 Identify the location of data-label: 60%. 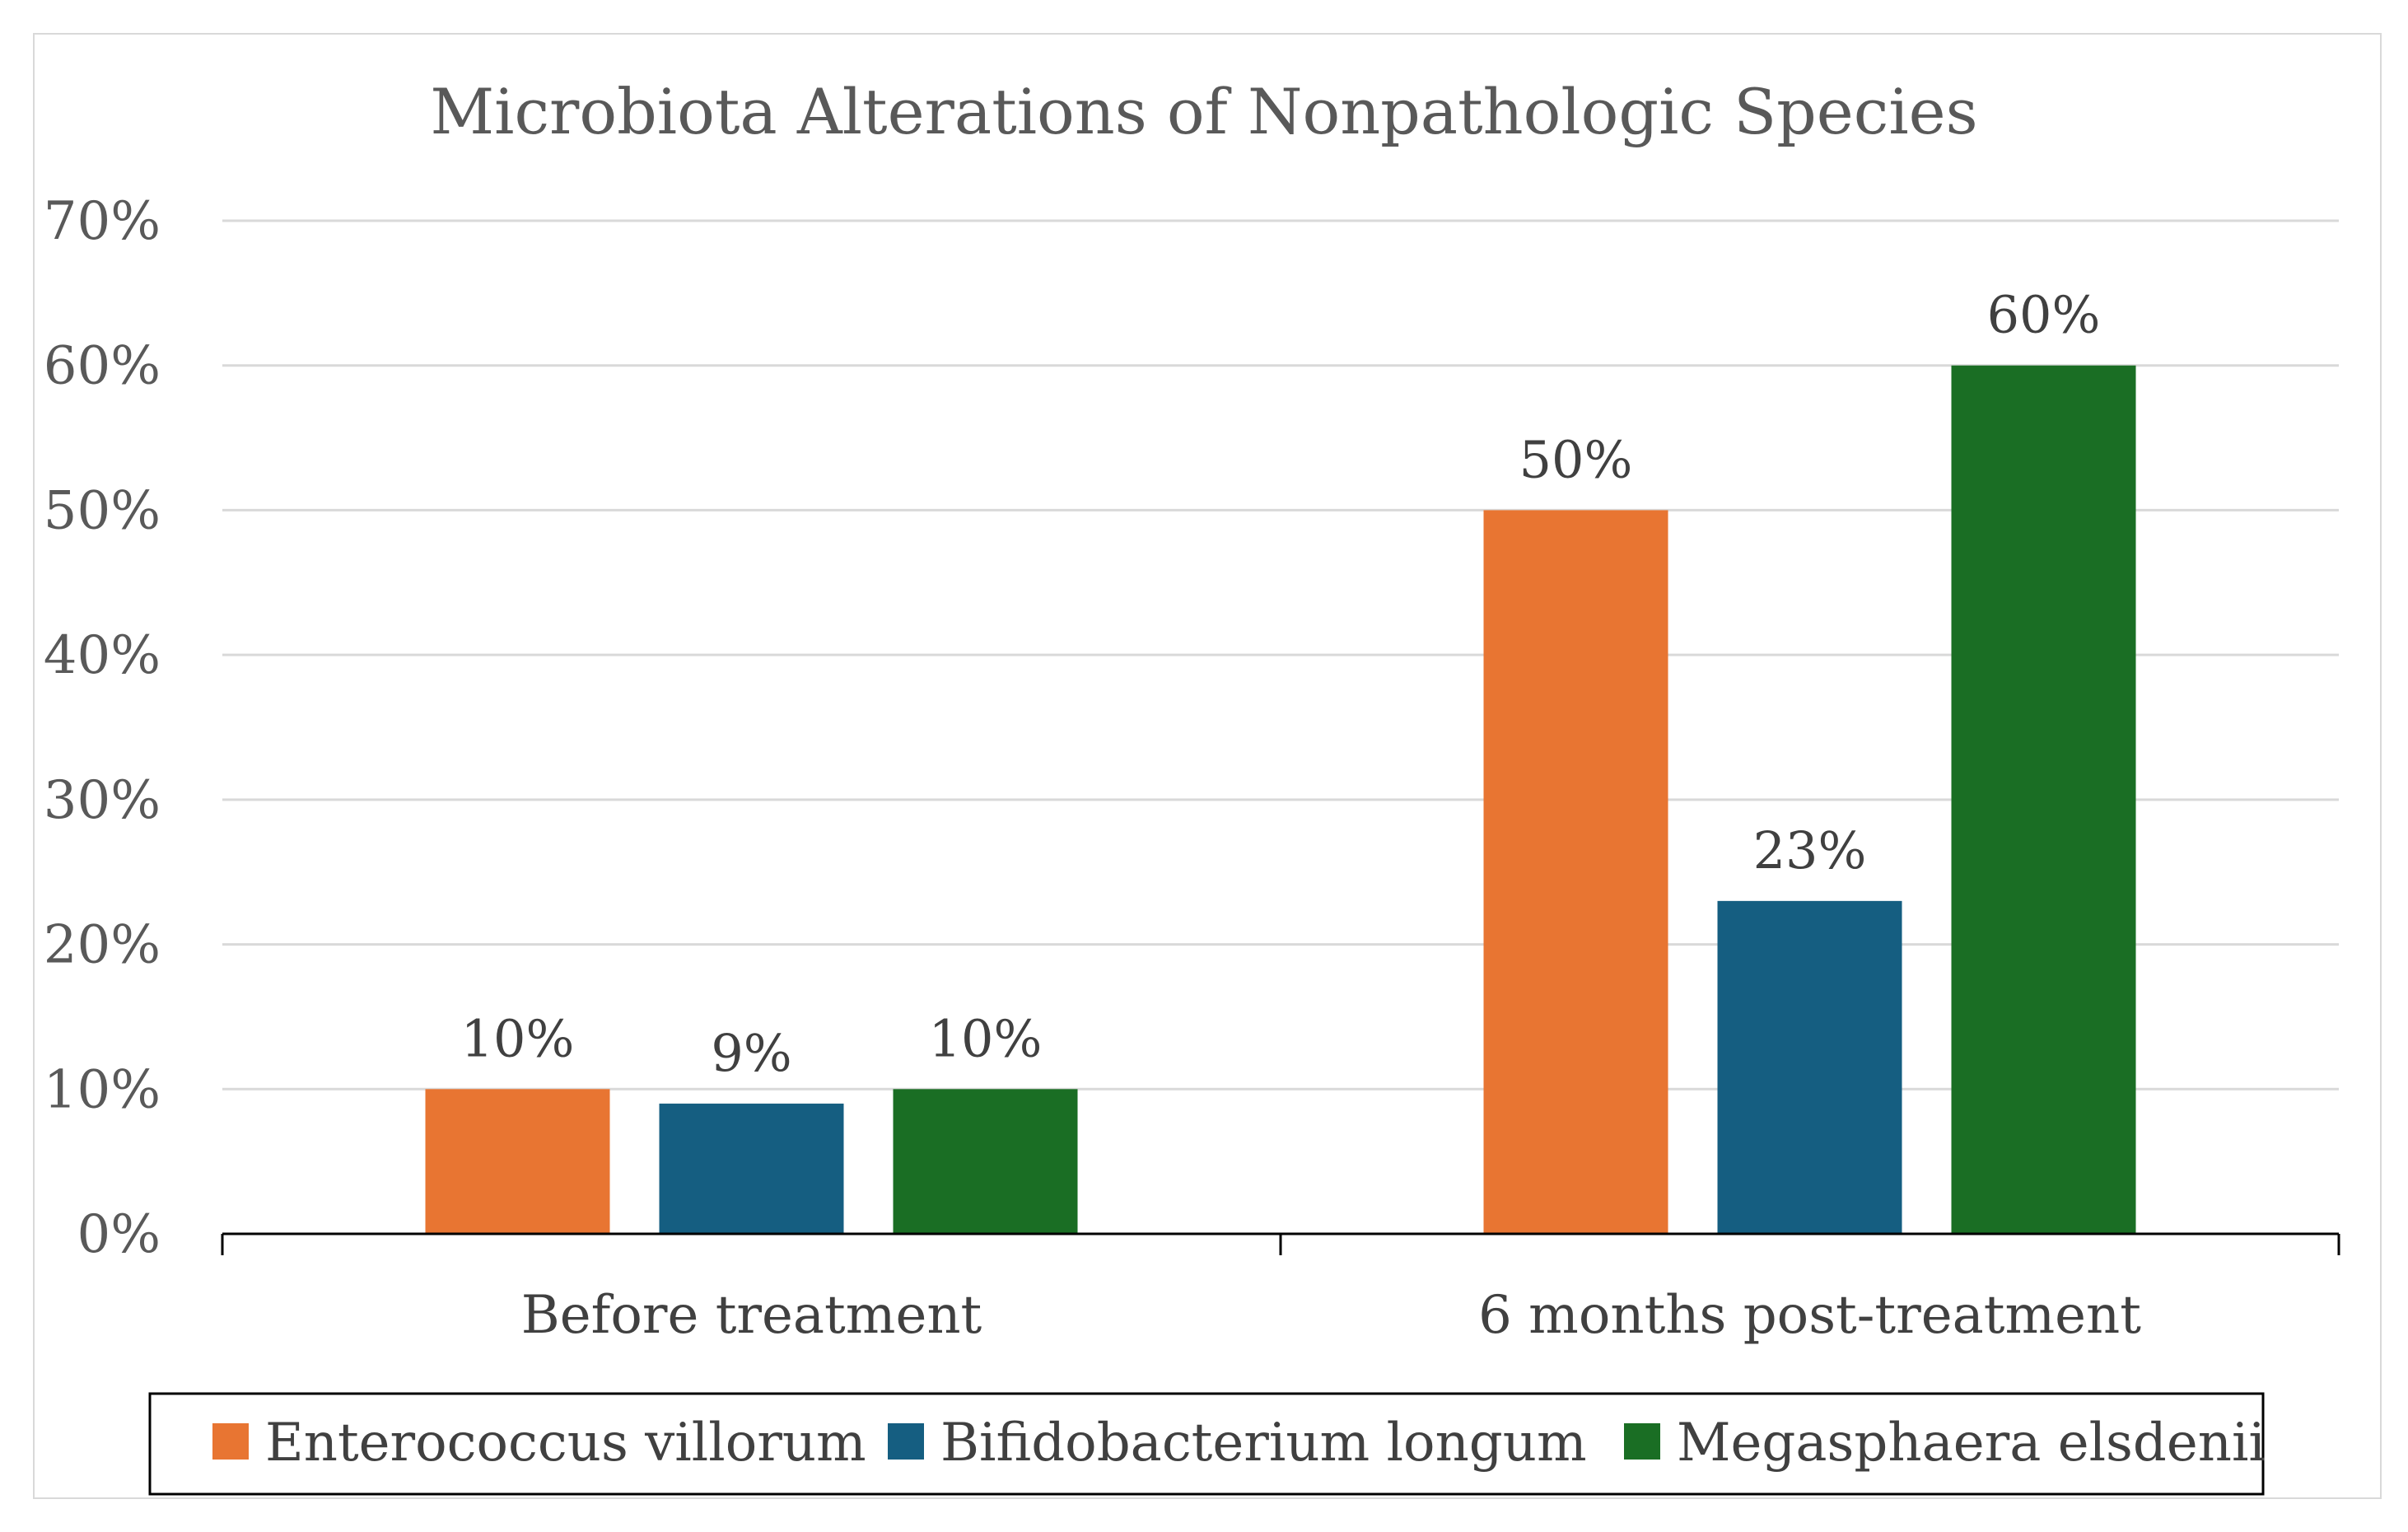
(2044, 315).